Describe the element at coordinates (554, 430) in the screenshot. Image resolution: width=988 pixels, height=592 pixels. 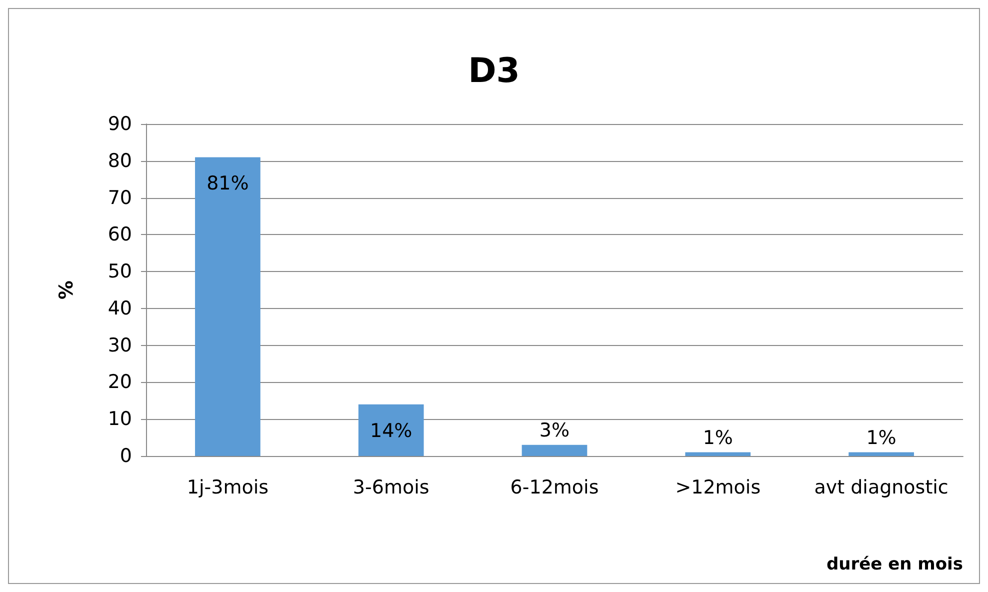
I see `data-label: 3%` at that location.